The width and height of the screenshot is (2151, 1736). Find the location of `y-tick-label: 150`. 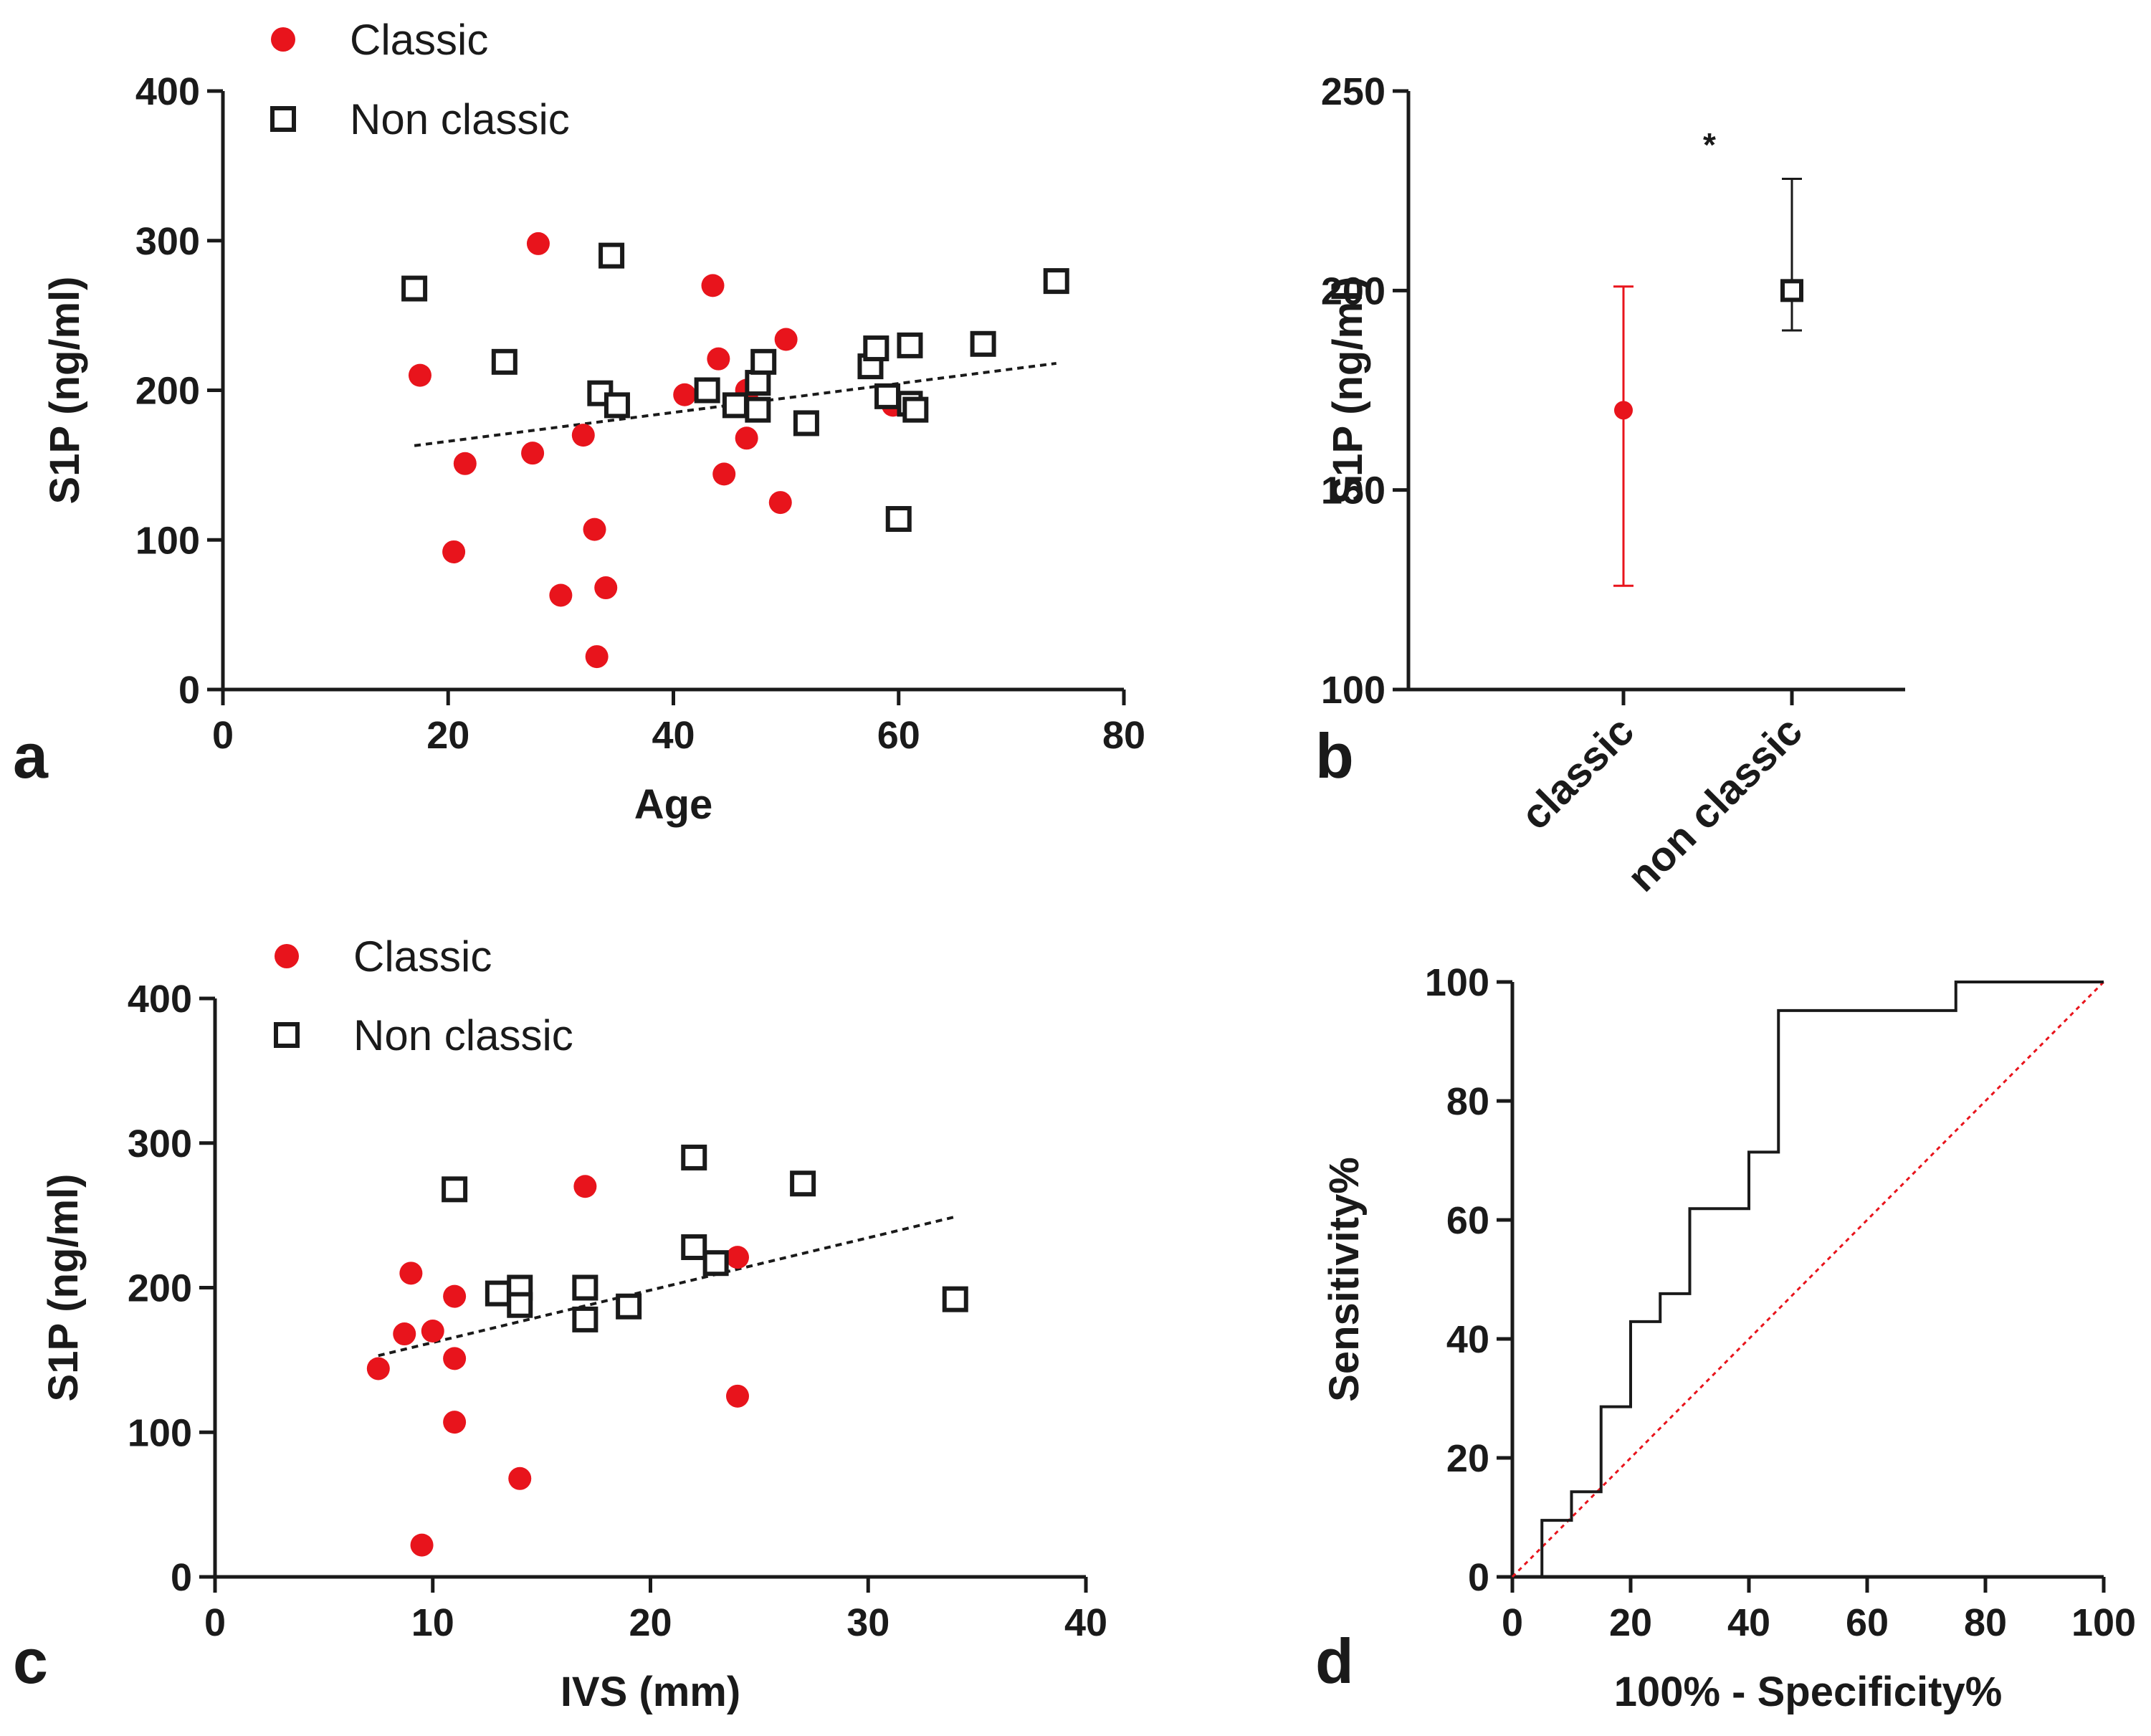

y-tick-label: 150 is located at coordinates (1353, 490).